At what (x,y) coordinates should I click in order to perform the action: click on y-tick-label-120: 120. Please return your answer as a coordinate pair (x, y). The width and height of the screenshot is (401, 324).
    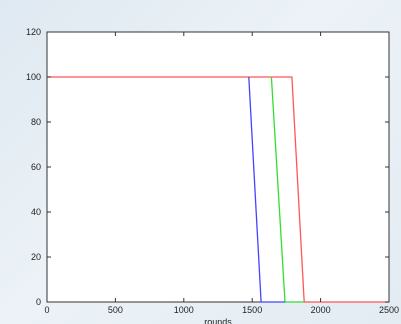
    Looking at the image, I should click on (33, 32).